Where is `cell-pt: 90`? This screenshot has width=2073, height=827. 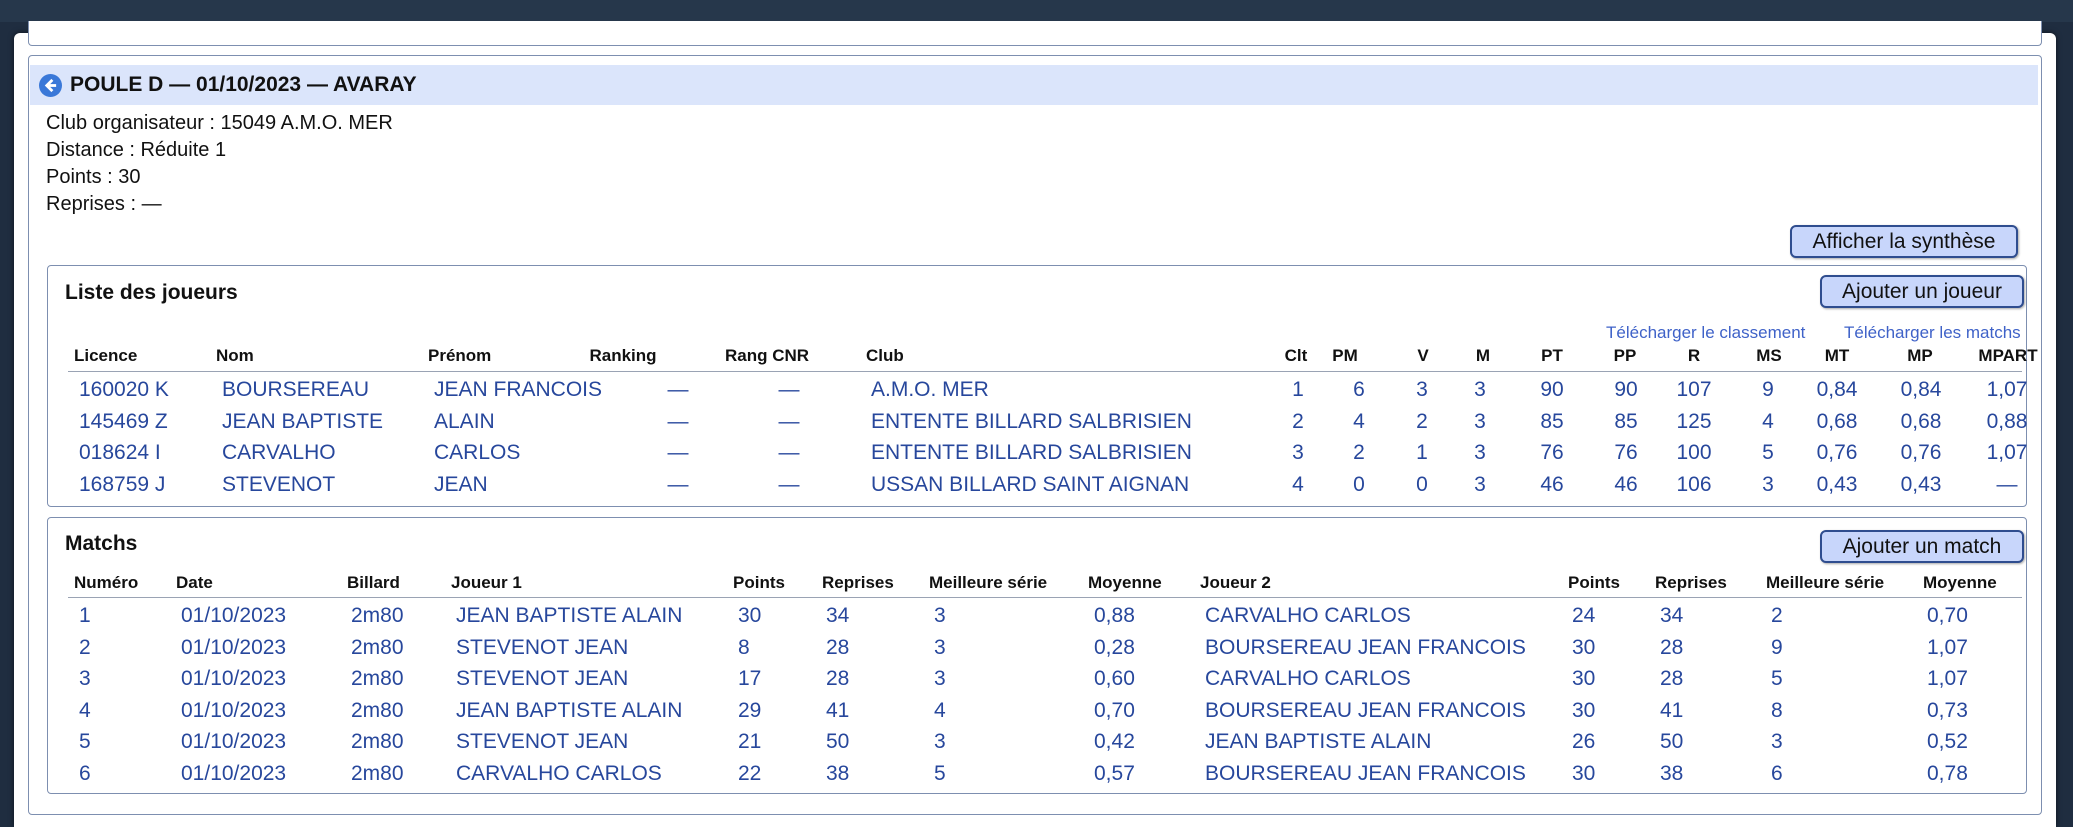 cell-pt: 90 is located at coordinates (1552, 389).